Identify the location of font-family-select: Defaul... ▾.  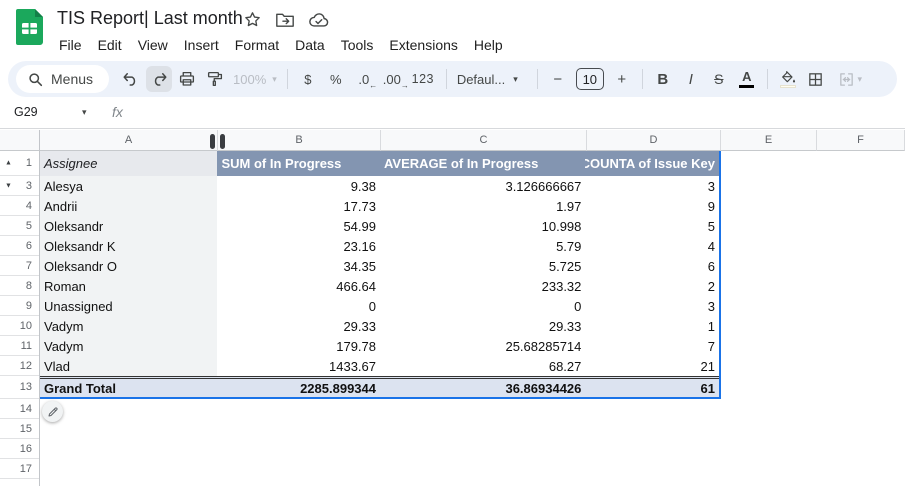
(492, 79).